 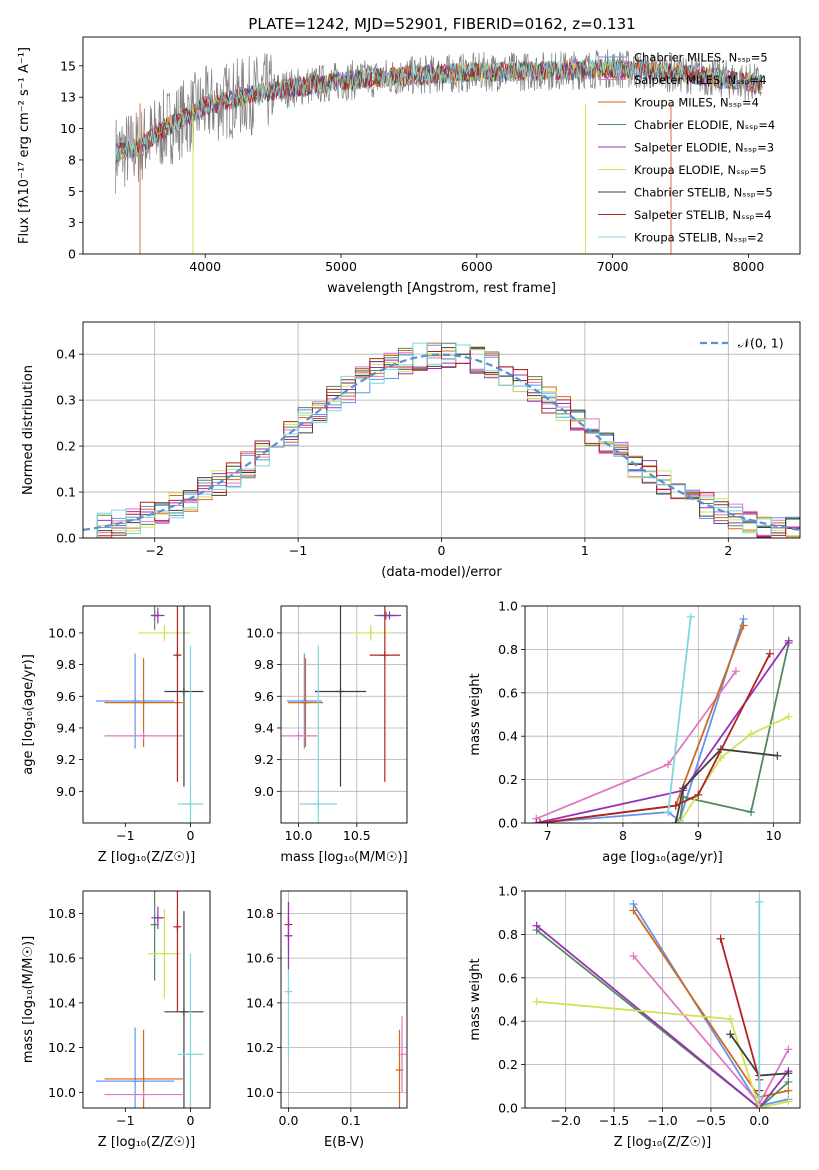 I want to click on y-axis-label: age [log₁₀(age/yr)], so click(x=28, y=714).